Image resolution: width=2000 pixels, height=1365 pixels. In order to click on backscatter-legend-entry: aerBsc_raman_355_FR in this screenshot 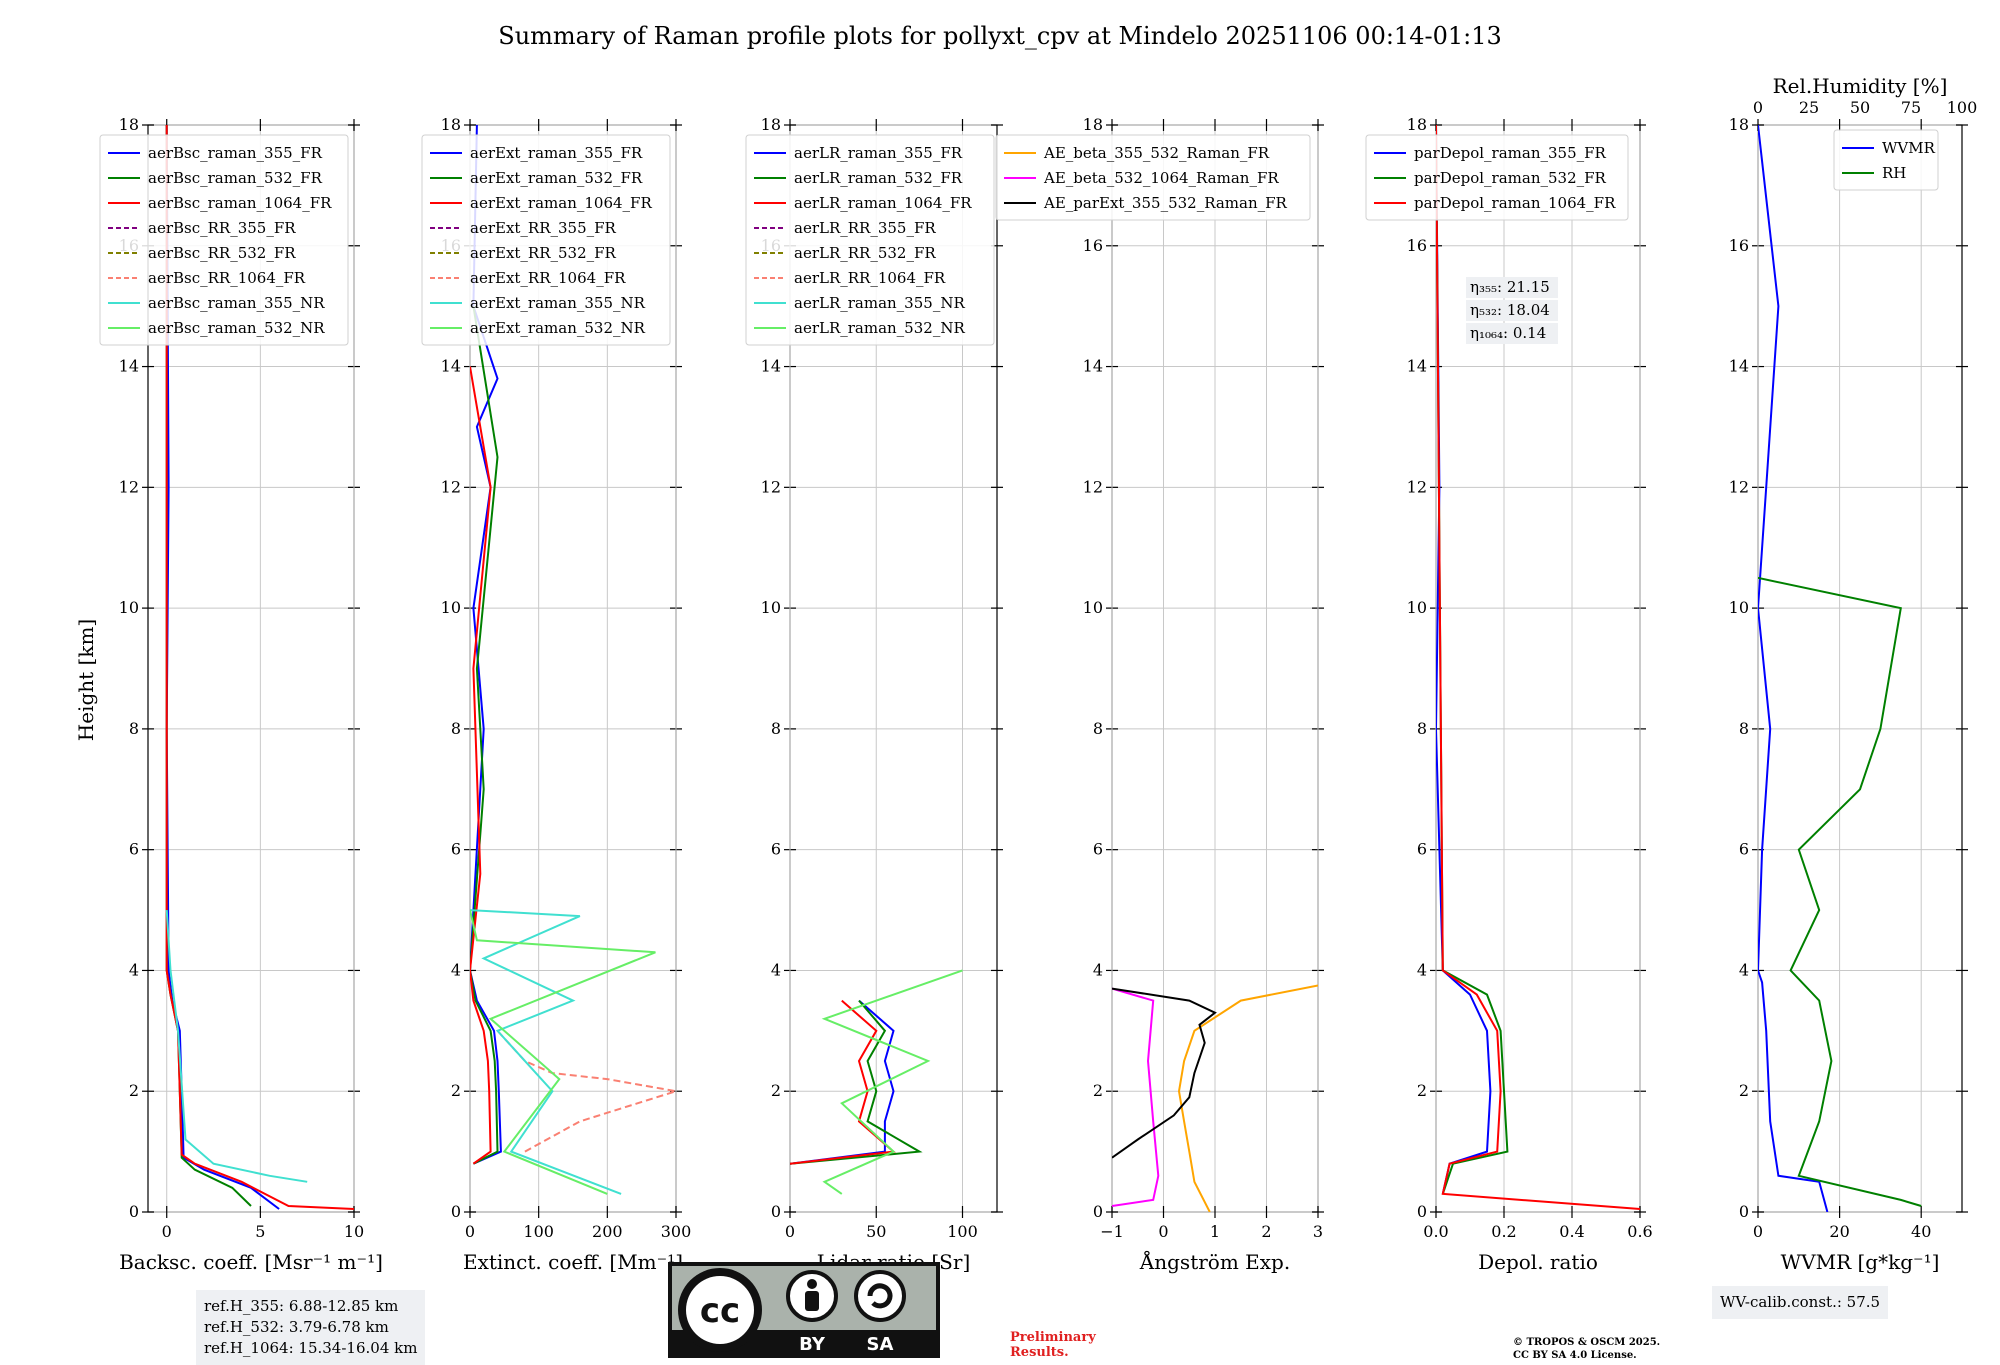, I will do `click(235, 153)`.